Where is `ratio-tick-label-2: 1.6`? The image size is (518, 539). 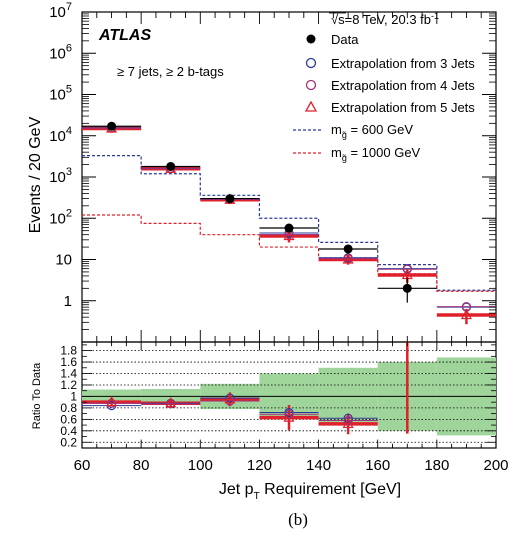 ratio-tick-label-2: 1.6 is located at coordinates (68, 362).